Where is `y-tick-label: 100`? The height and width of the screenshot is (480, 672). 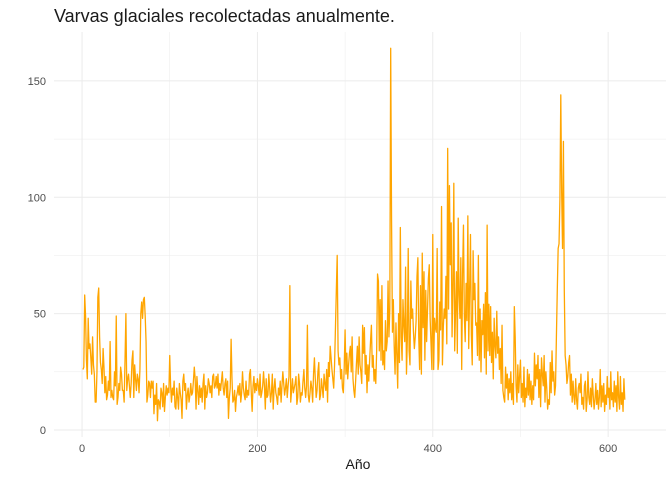
y-tick-label: 100 is located at coordinates (37, 198).